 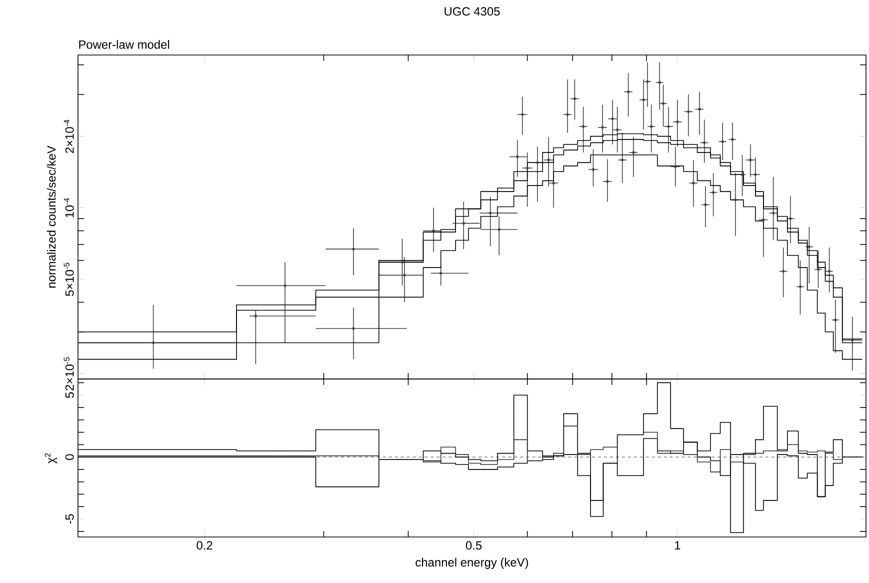 What do you see at coordinates (124, 44) in the screenshot?
I see `chart-subtitle: Power-law model` at bounding box center [124, 44].